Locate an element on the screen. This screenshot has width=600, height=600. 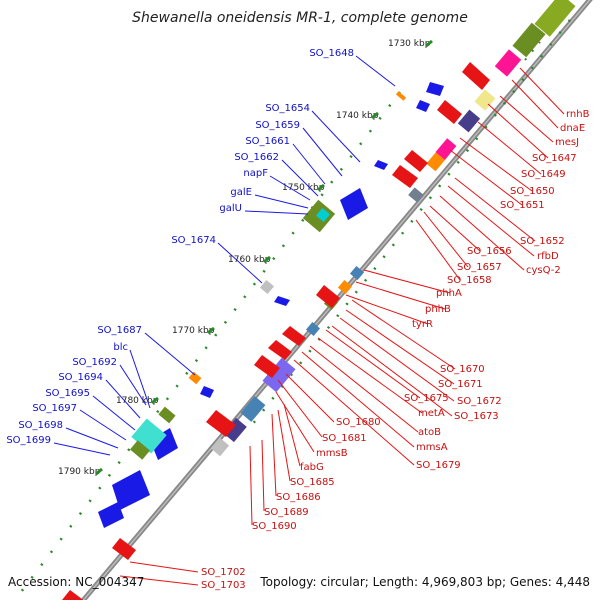
gene-label: rfbD is located at coordinates (548, 256).